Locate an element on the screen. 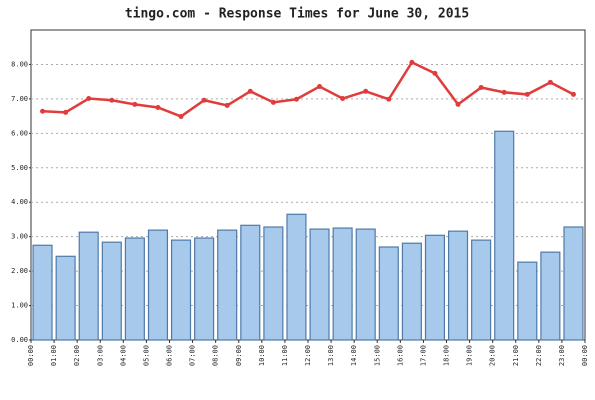 The image size is (595, 400). y-tick-label: 8.00 is located at coordinates (19, 64).